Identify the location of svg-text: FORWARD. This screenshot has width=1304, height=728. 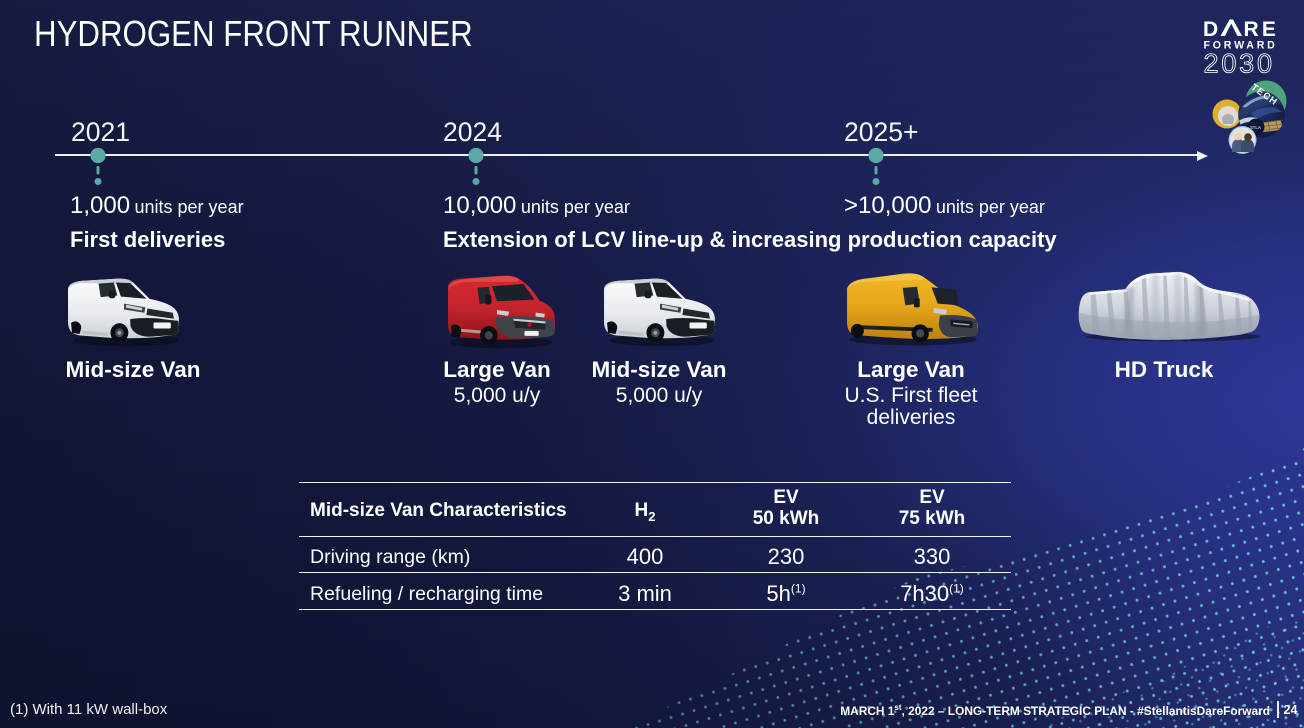
(1241, 46).